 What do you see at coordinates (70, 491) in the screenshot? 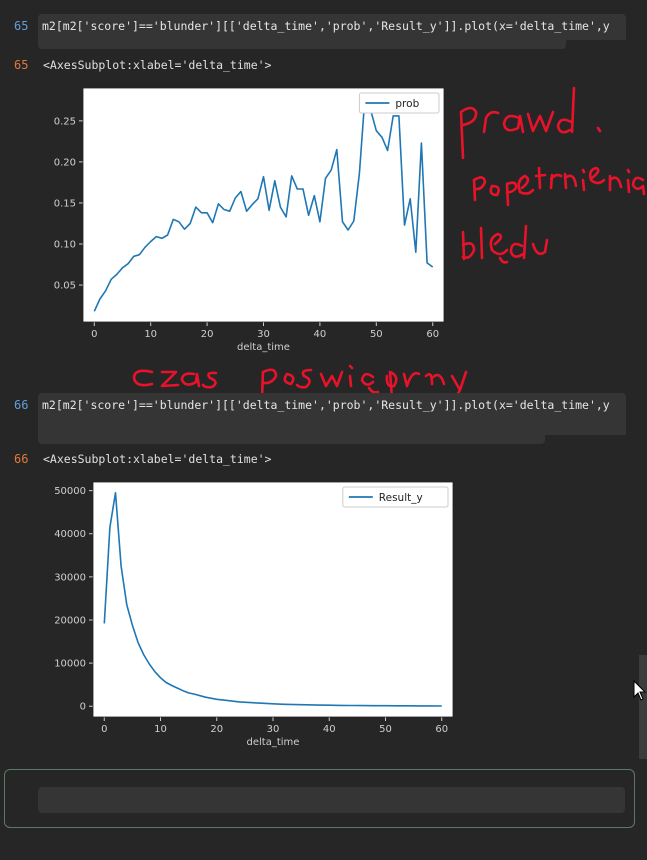
I see `y-tick-label: 50000` at bounding box center [70, 491].